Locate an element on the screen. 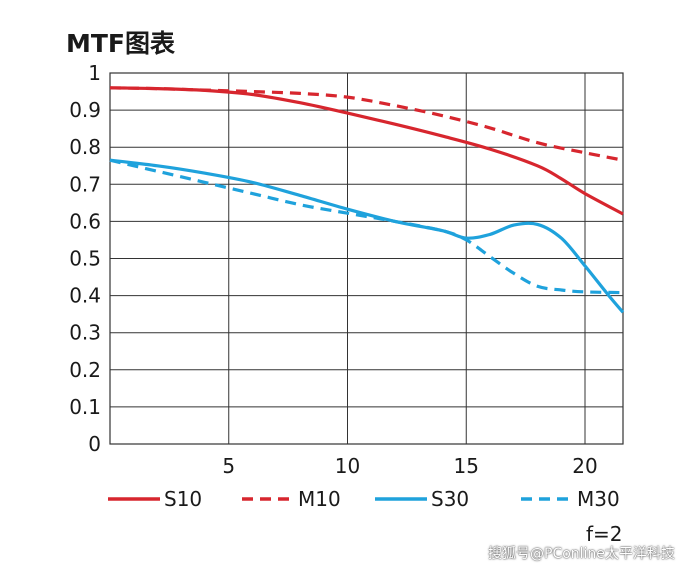 This screenshot has width=700, height=571. legend-label-s30: S30 is located at coordinates (450, 499).